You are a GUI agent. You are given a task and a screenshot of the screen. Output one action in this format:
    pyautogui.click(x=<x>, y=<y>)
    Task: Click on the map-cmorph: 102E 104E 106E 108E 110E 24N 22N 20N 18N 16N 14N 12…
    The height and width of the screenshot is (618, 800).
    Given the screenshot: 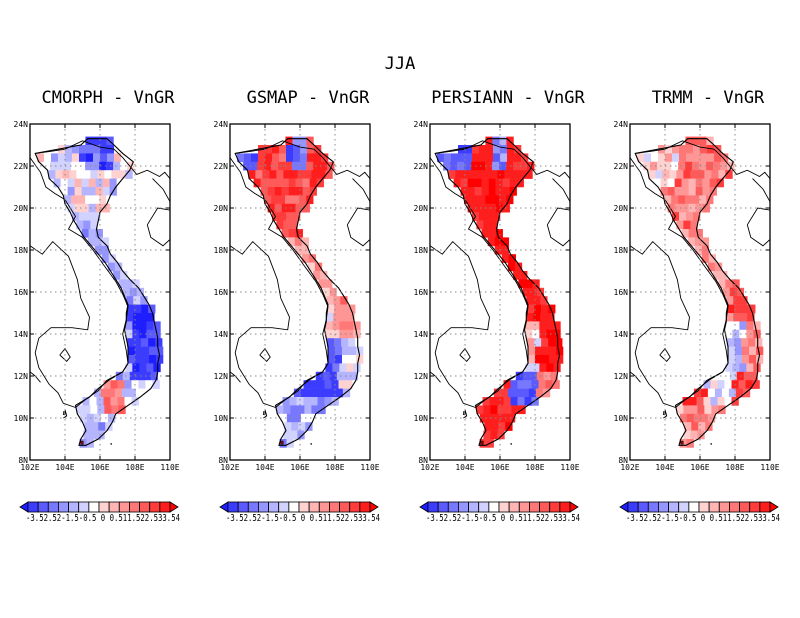 What is the action you would take?
    pyautogui.click(x=97, y=296)
    